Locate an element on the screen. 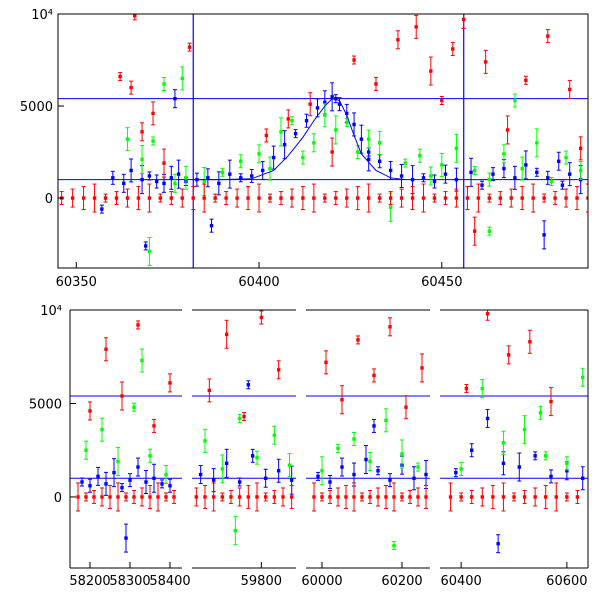 Image resolution: width=600 pixels, height=600 pixels. bottom-xtick-label: 60000 is located at coordinates (321, 581).